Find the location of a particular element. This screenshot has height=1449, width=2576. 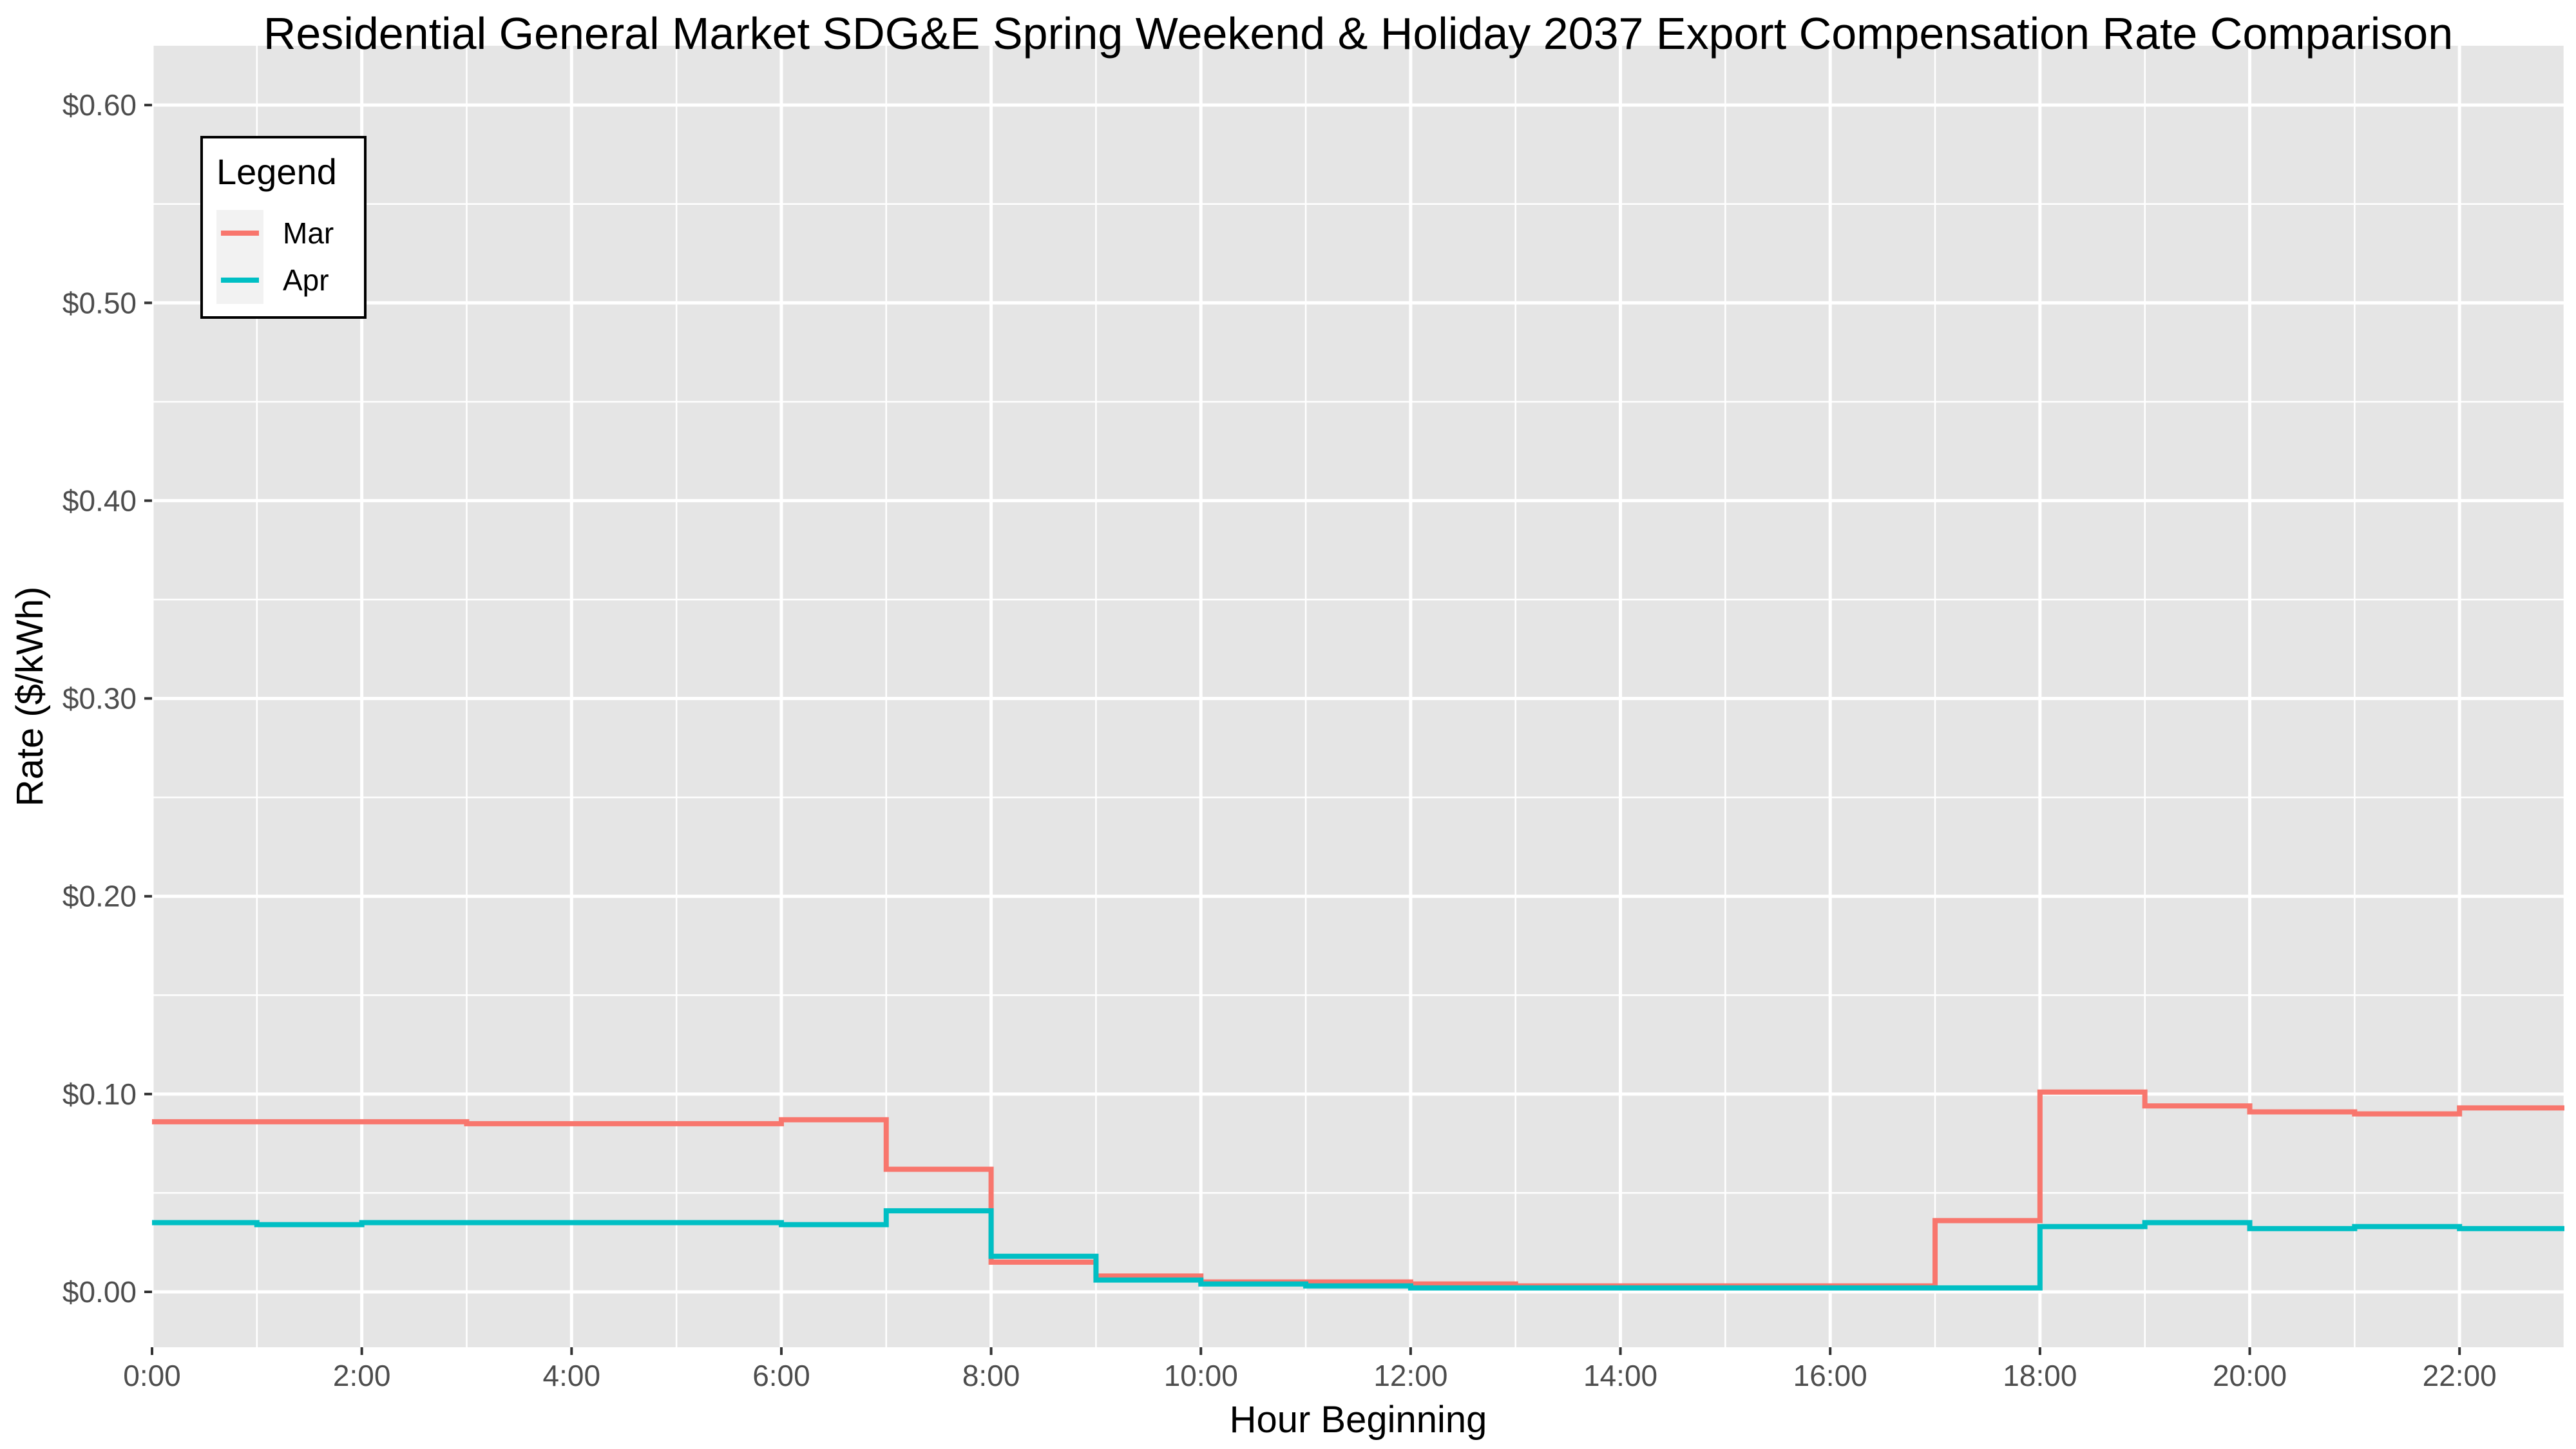

x-tick-label: 14:00 is located at coordinates (1620, 1376).